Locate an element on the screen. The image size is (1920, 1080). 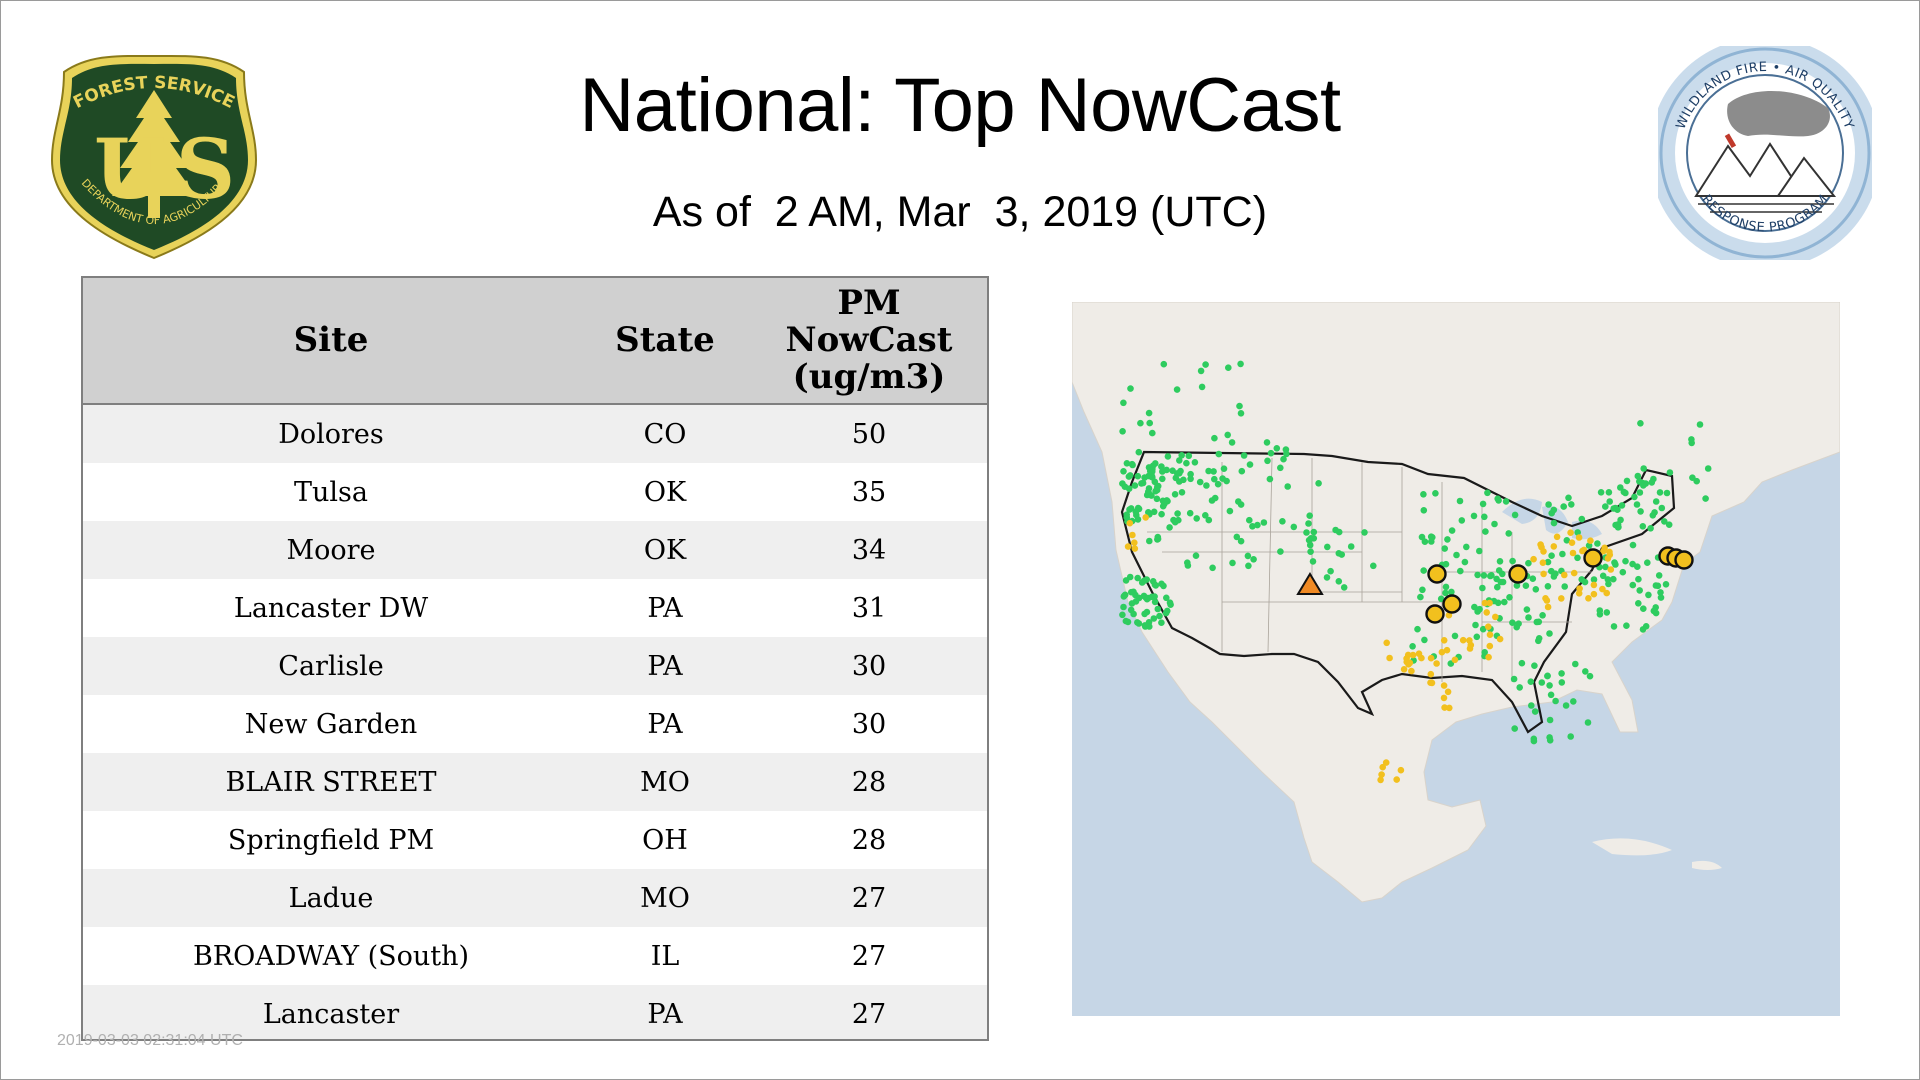
table-row: BROADWAY (South) IL 27 is located at coordinates (535, 956).